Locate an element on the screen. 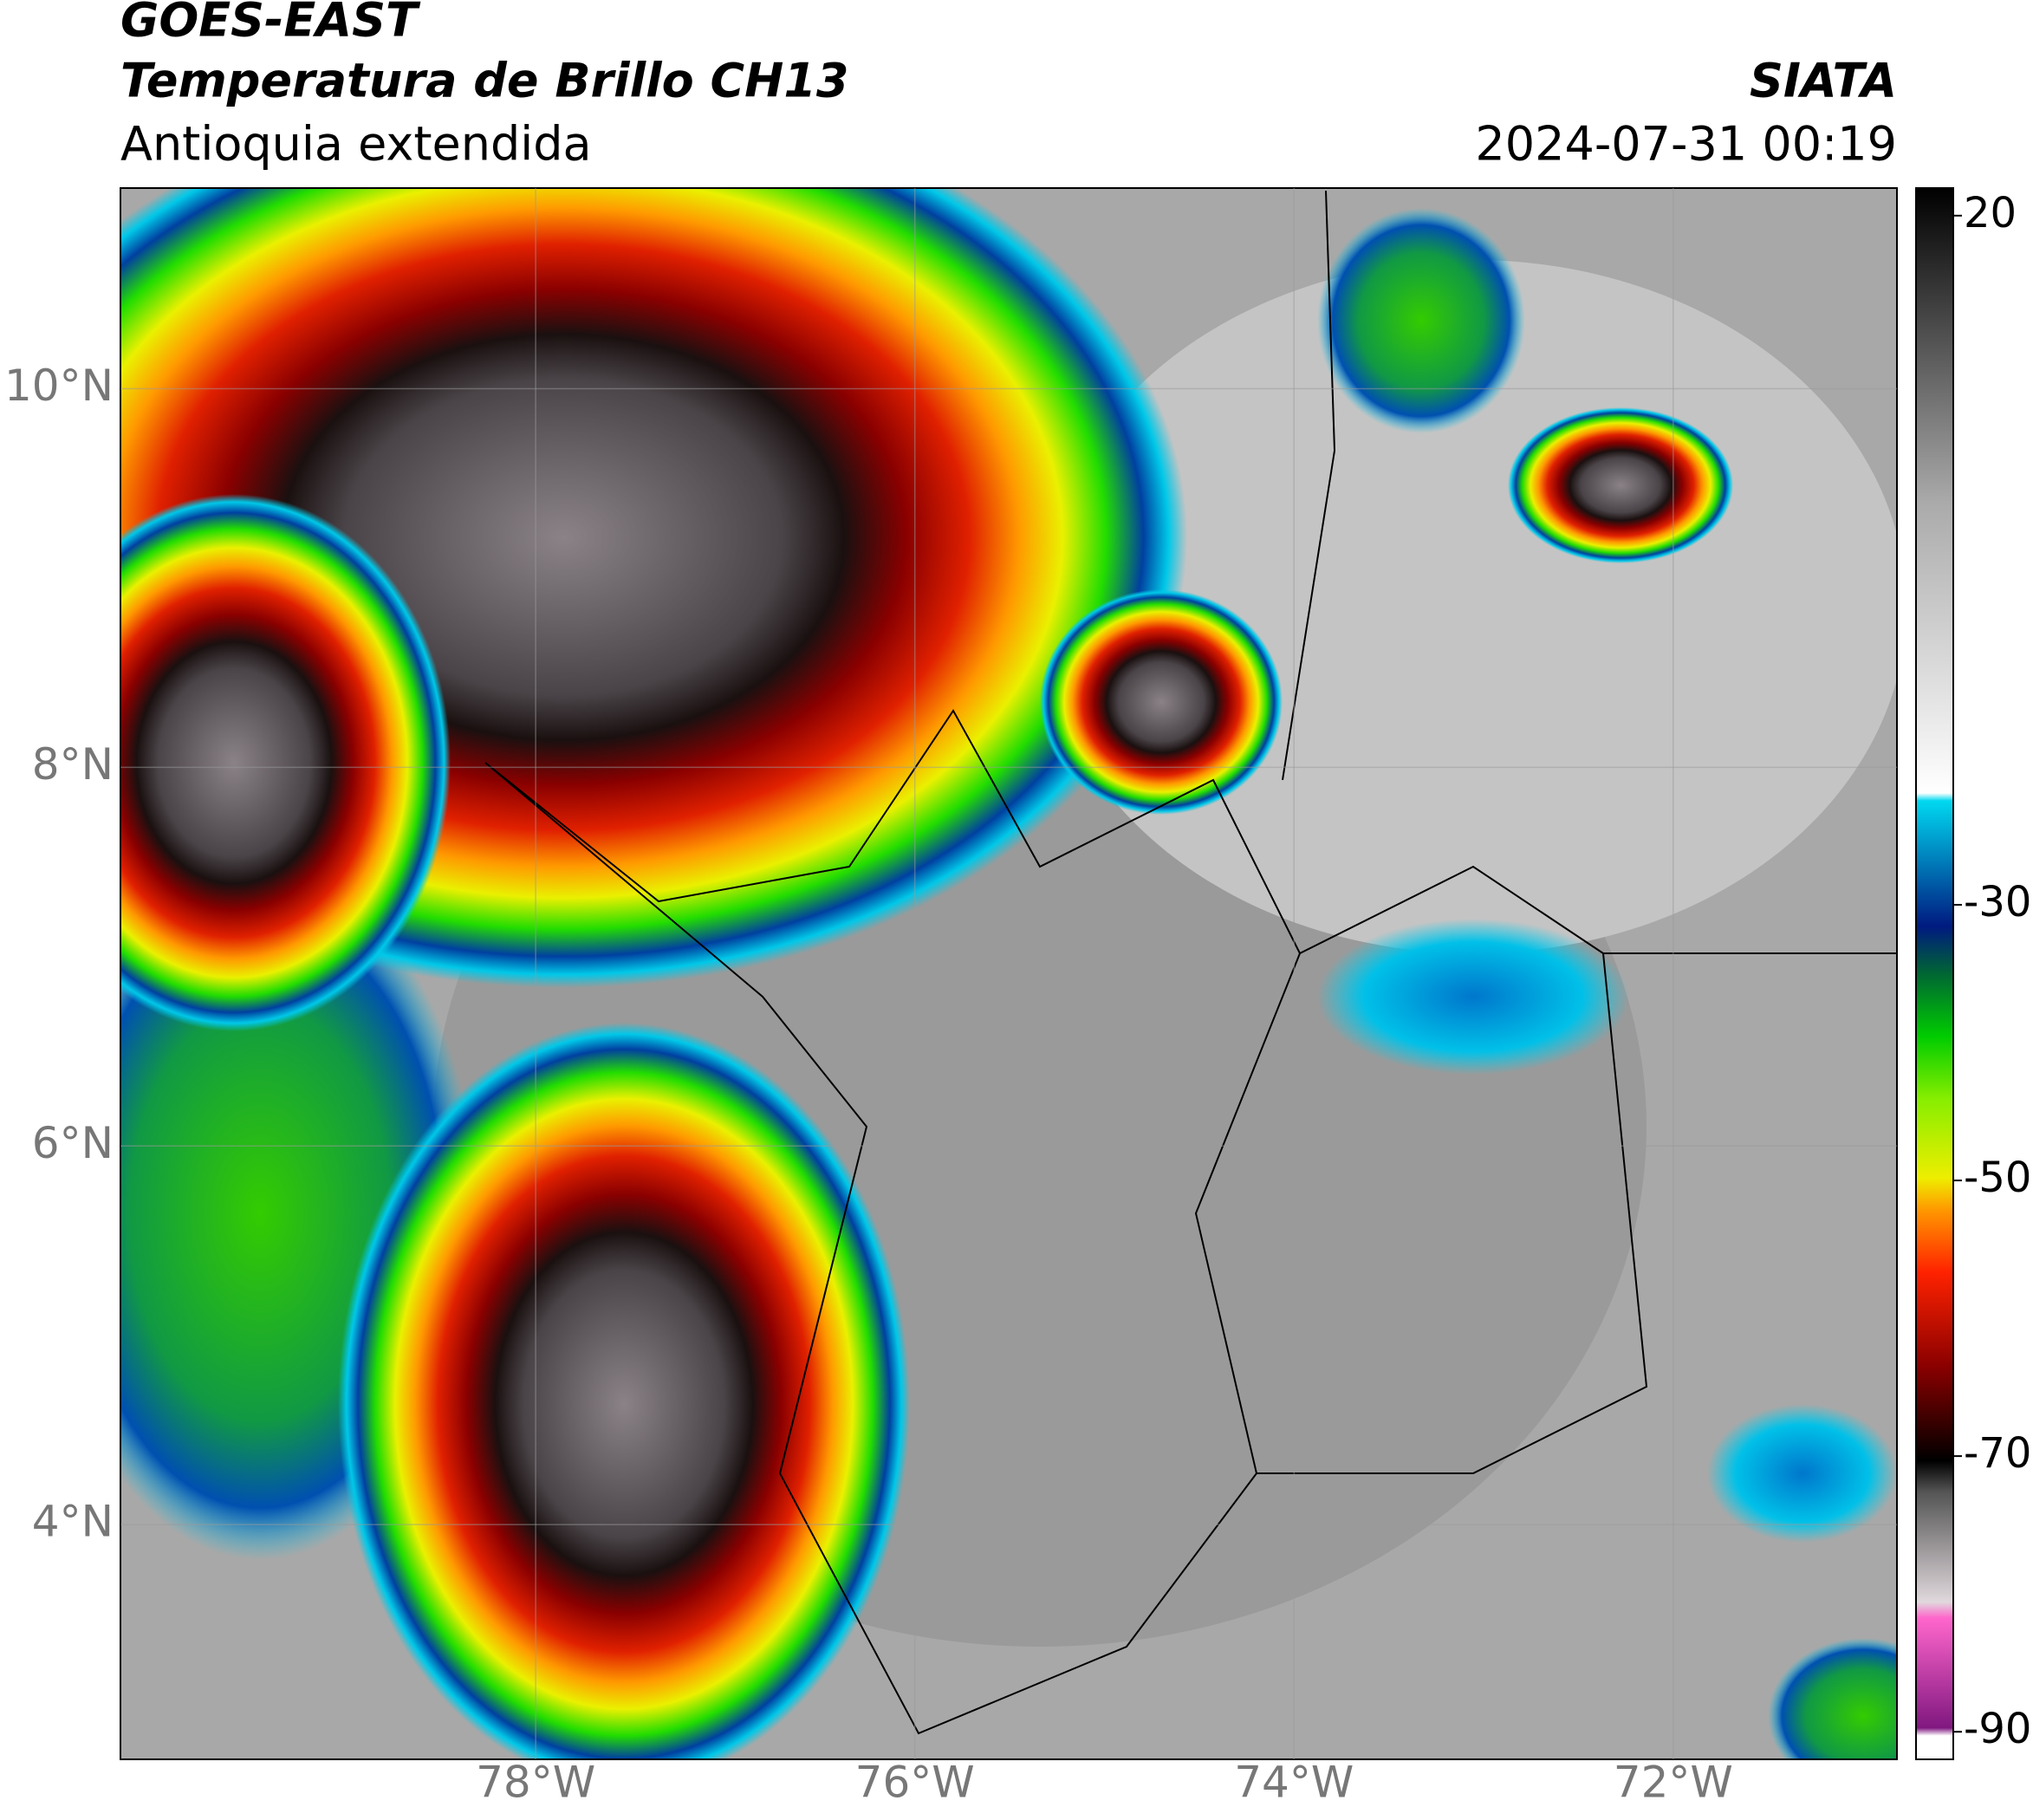  lat-tick-label: 10°N is located at coordinates (59, 386).